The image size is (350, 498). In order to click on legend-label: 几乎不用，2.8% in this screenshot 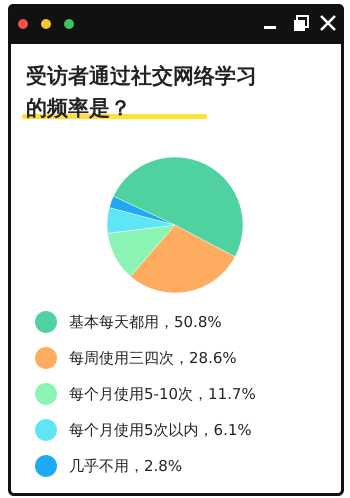, I will do `click(125, 466)`.